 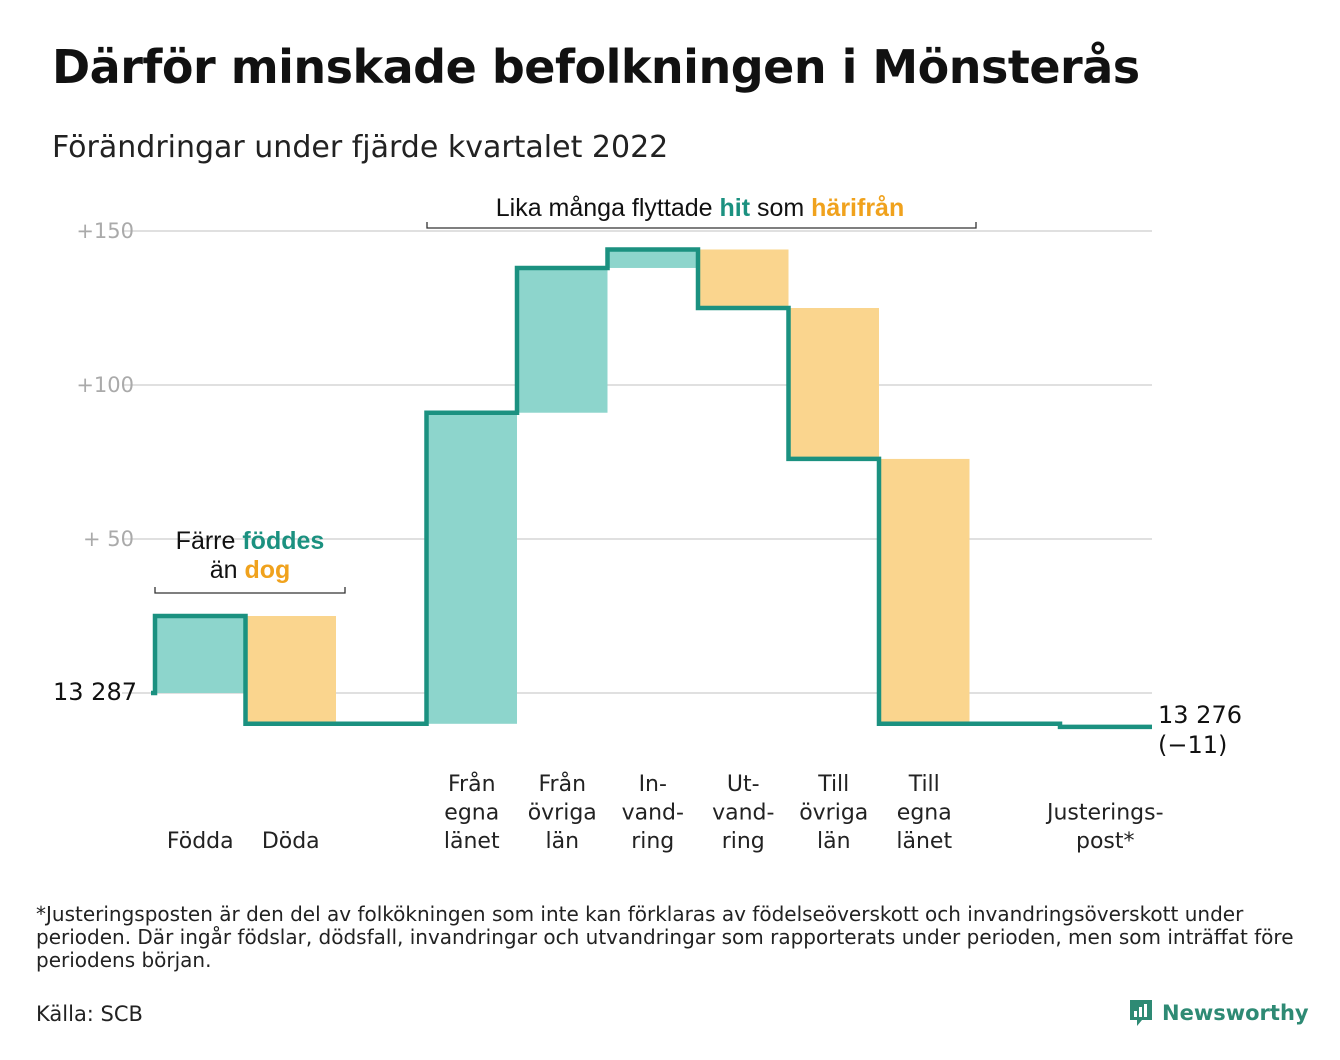 I want to click on newsworthy-icon, so click(x=1141, y=1013).